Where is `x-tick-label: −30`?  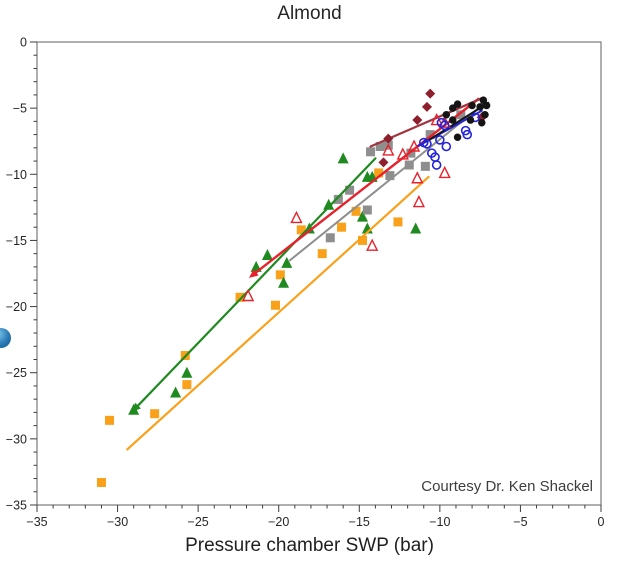 x-tick-label: −30 is located at coordinates (117, 522).